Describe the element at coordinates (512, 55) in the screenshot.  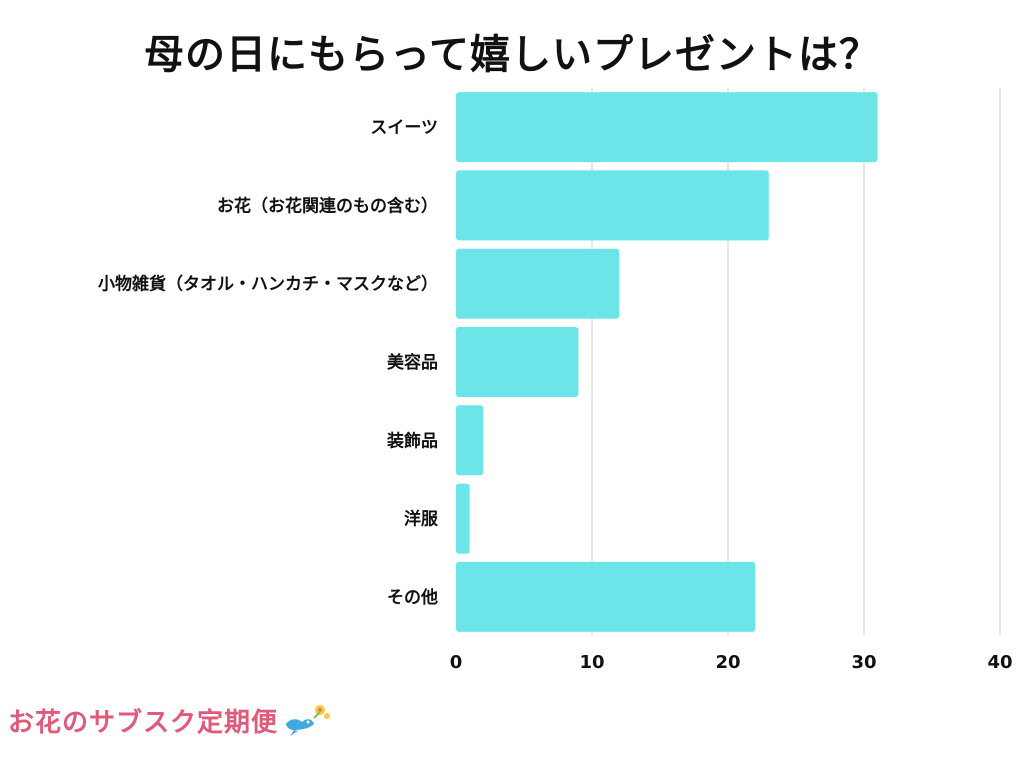
I see `chart-title: 母の日にもらって嬉しいプレゼントは？` at that location.